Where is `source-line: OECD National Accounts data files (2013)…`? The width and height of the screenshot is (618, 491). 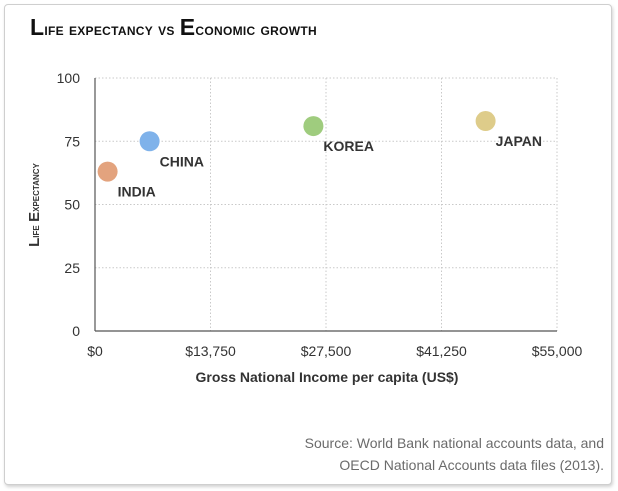
source-line: OECD National Accounts data files (2013)… is located at coordinates (471, 465).